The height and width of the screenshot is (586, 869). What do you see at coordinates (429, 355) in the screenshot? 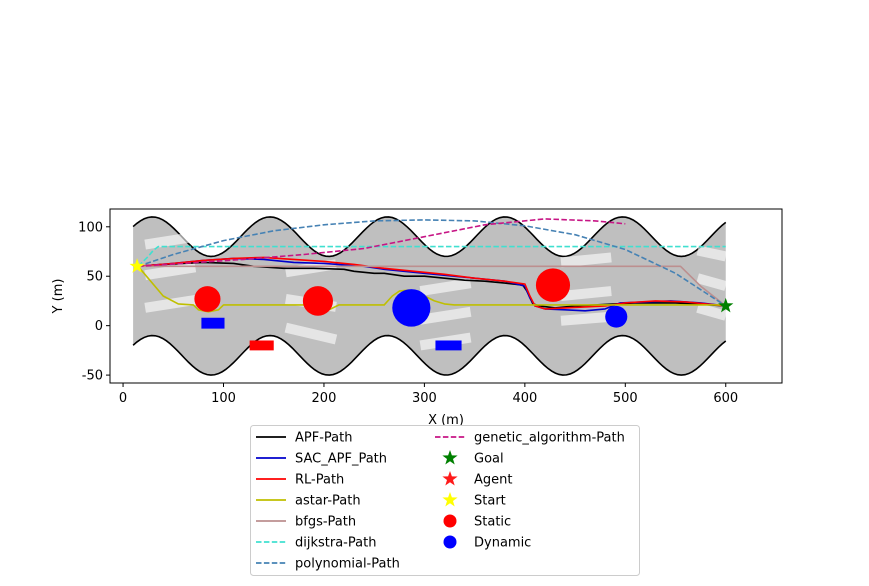
I see `corridor-lower-wall` at bounding box center [429, 355].